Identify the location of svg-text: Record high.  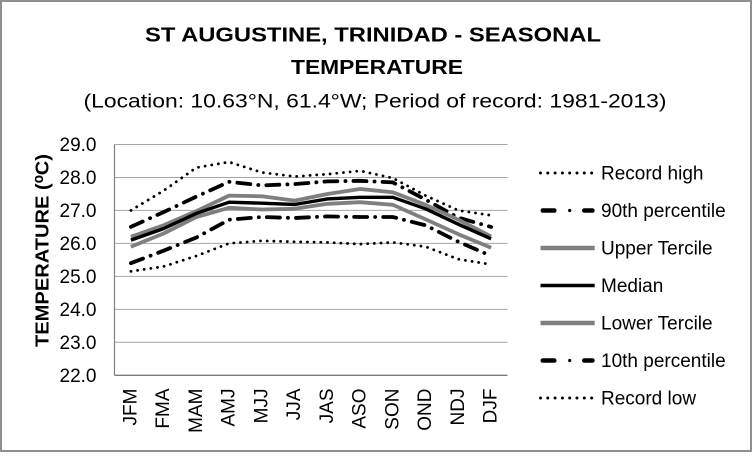
(652, 174).